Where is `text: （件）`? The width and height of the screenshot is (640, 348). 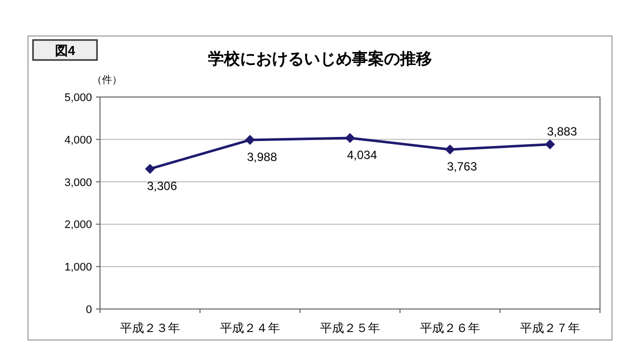
text: （件） is located at coordinates (107, 80).